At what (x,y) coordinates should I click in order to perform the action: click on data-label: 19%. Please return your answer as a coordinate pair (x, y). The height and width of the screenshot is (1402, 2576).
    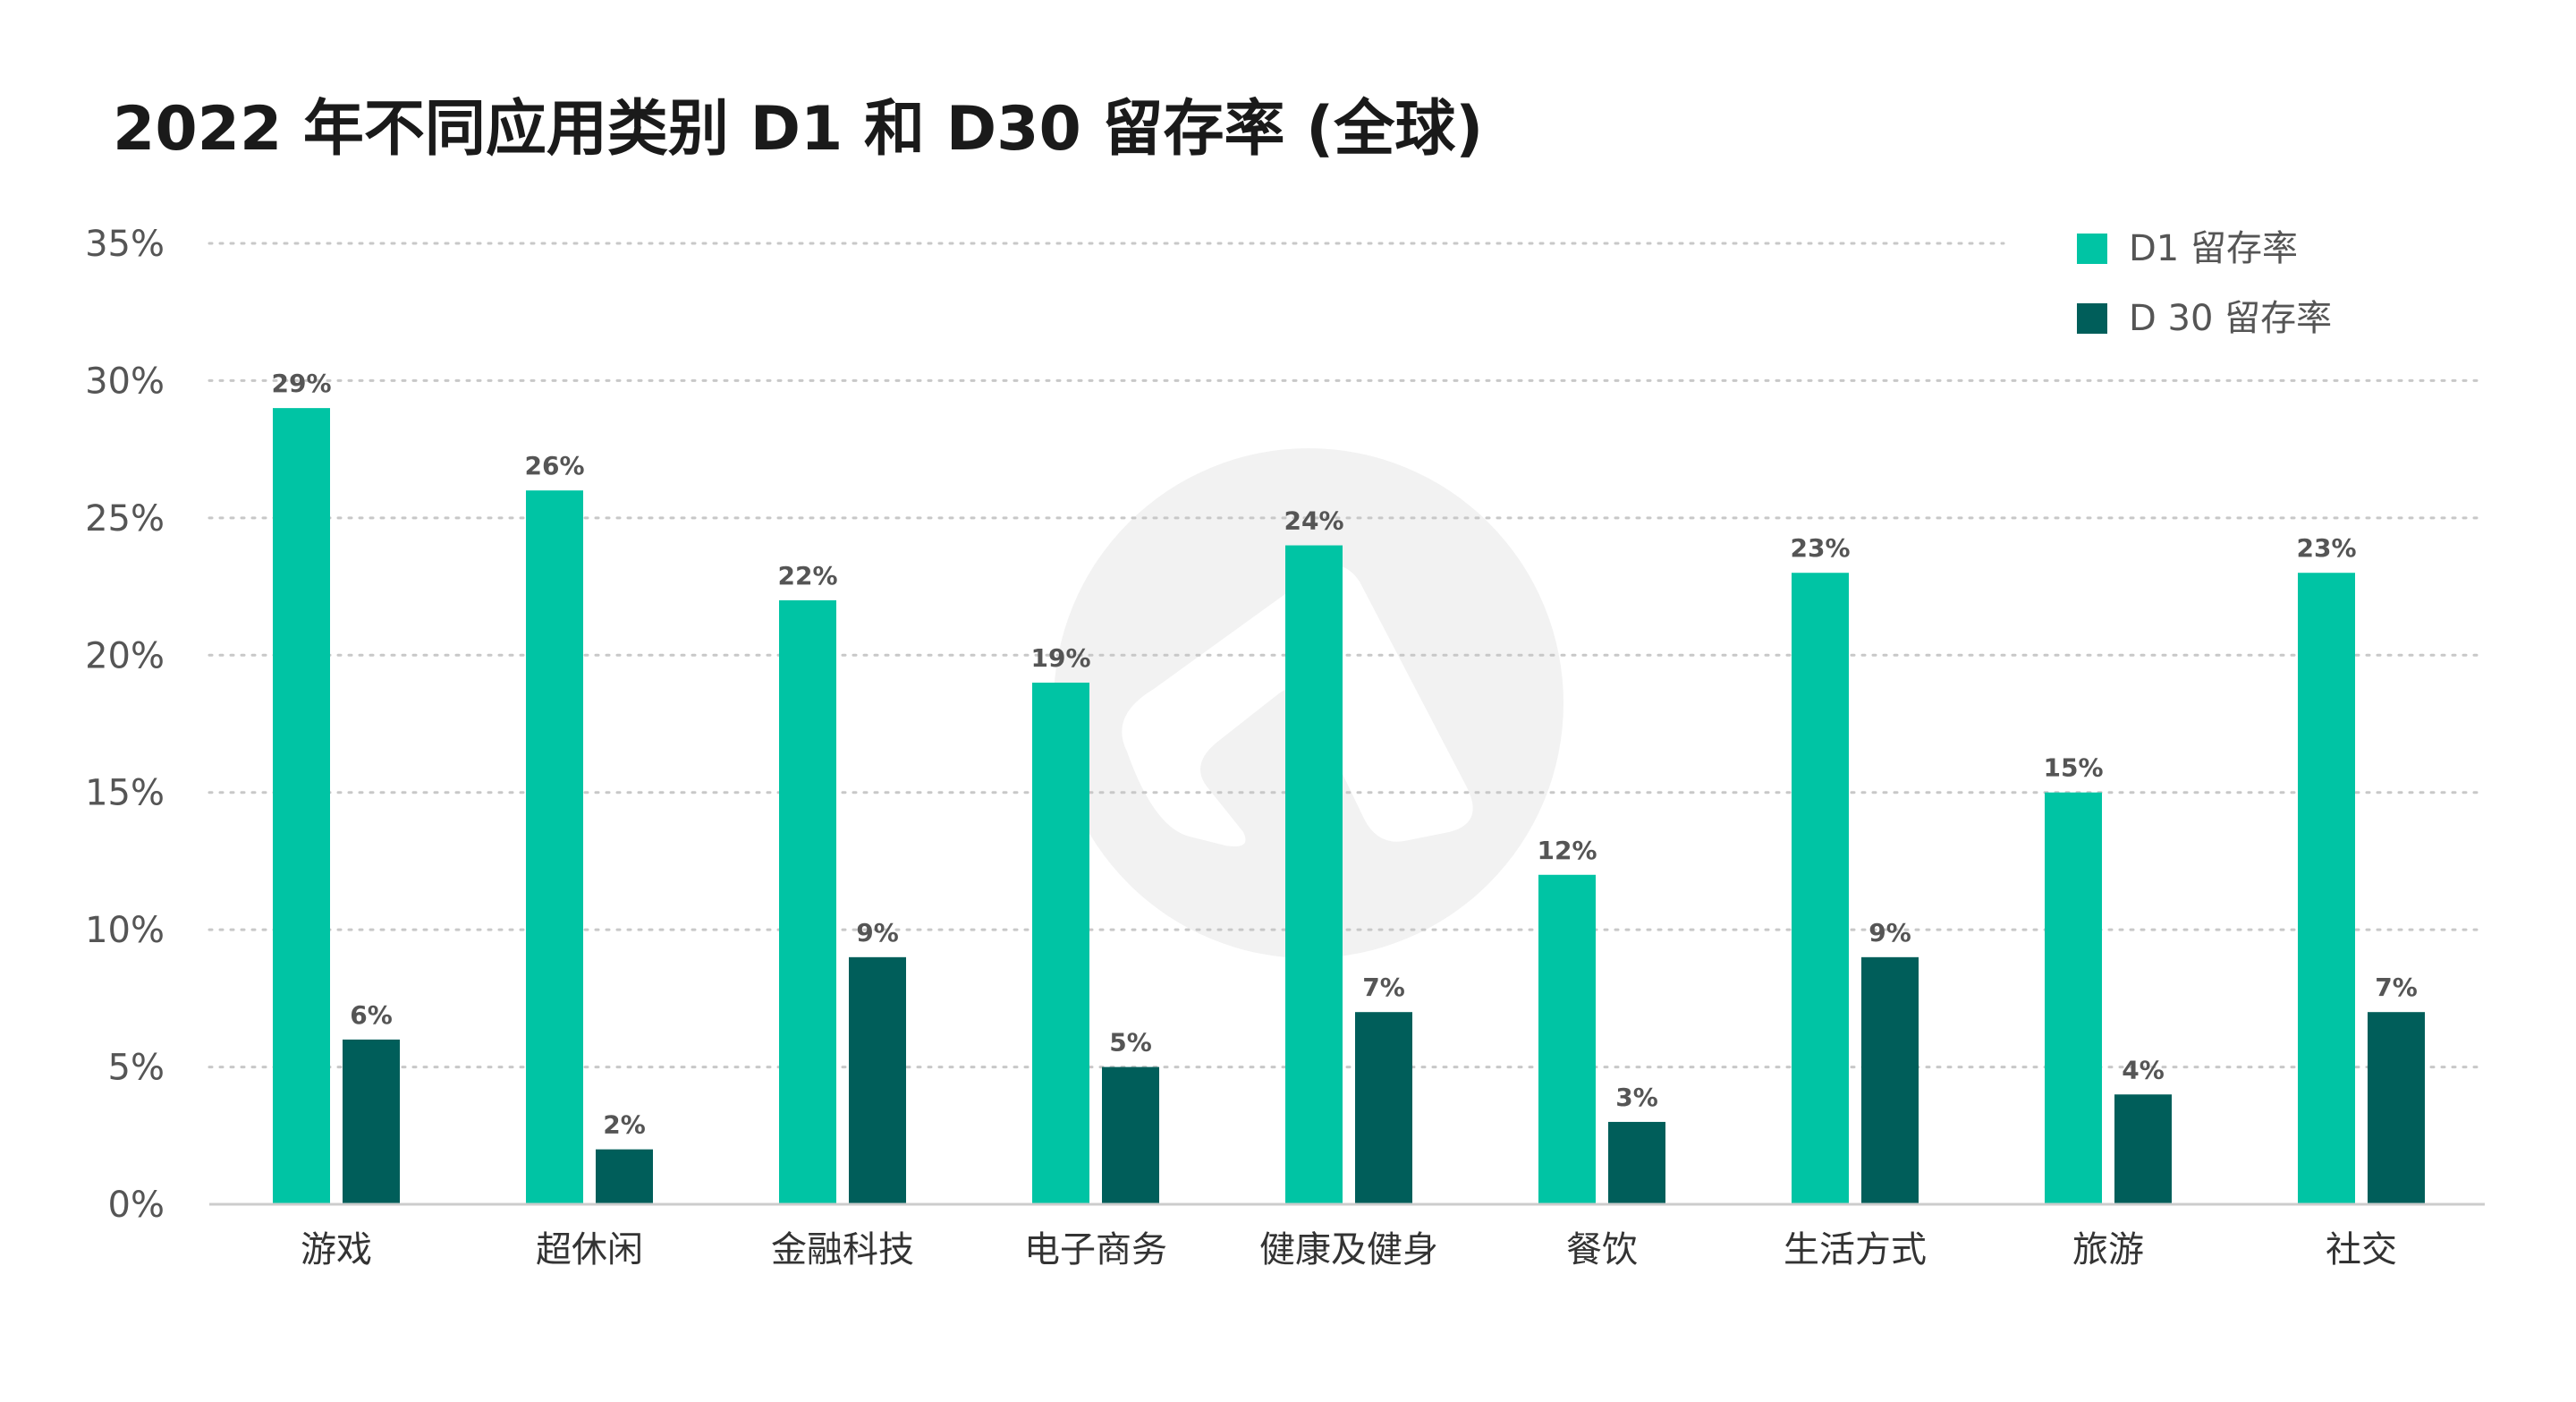
    Looking at the image, I should click on (1060, 658).